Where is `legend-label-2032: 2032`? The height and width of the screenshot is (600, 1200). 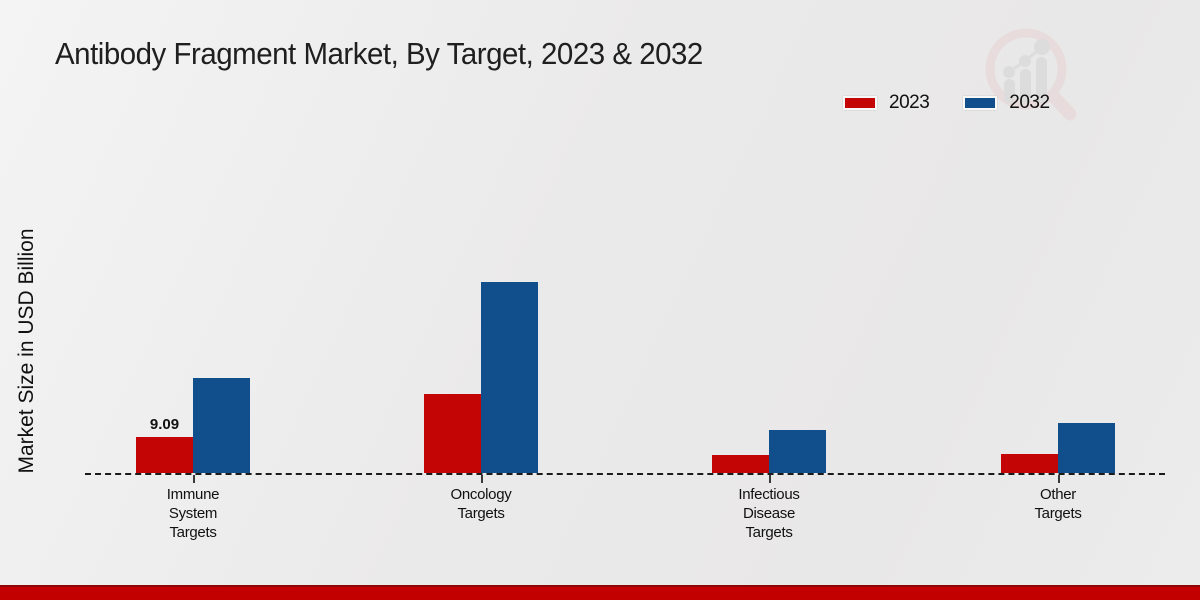
legend-label-2032: 2032 is located at coordinates (1029, 102).